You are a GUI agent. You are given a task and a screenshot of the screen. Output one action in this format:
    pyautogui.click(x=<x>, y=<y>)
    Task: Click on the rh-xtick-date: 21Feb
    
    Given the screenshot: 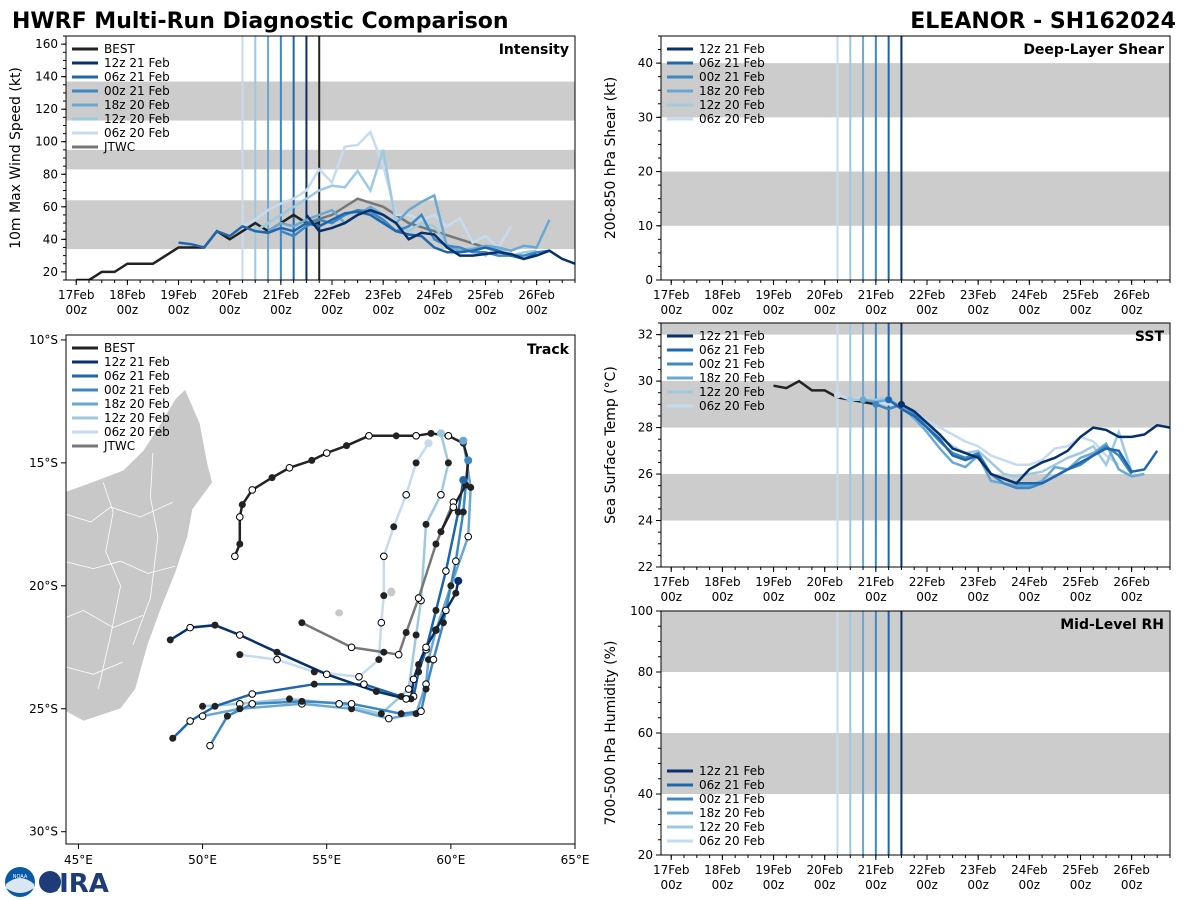 What is the action you would take?
    pyautogui.click(x=876, y=870)
    